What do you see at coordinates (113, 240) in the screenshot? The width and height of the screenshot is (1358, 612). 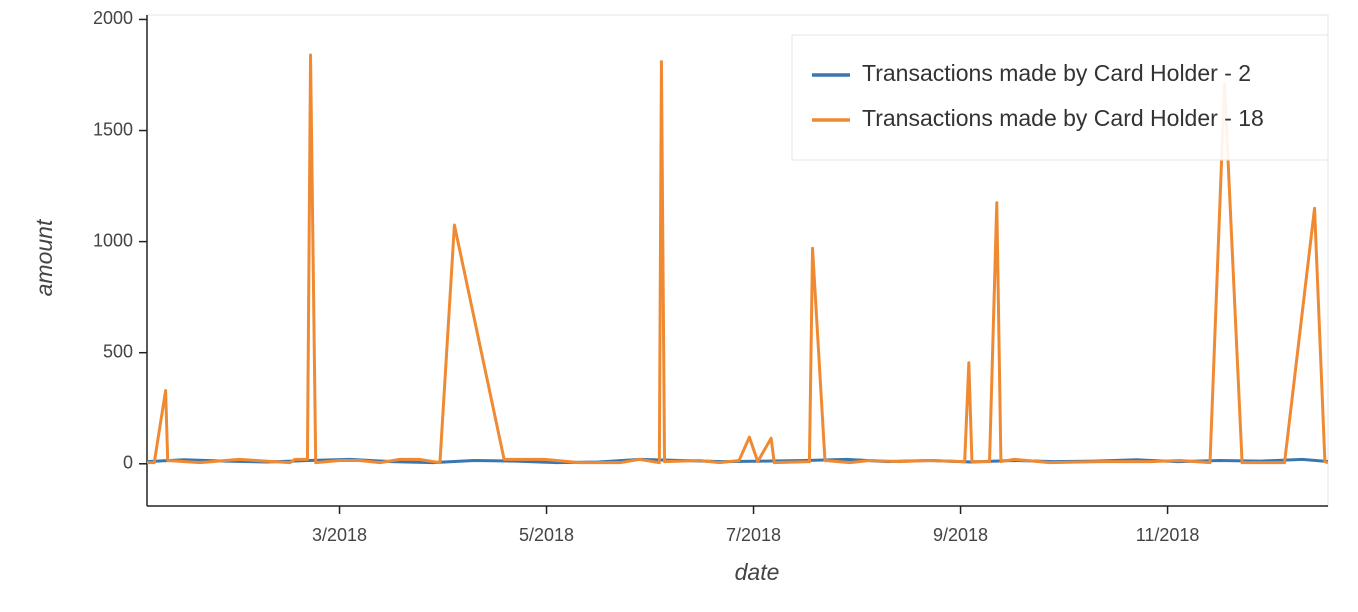 I see `y-tick-label: 1000` at bounding box center [113, 240].